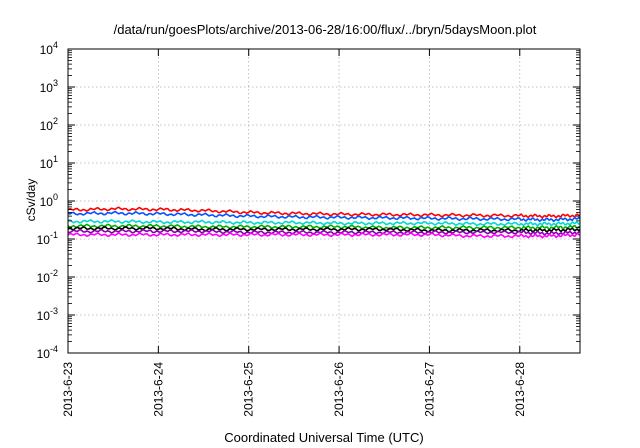  I want to click on y-tick-label: 10⁰, so click(49, 200).